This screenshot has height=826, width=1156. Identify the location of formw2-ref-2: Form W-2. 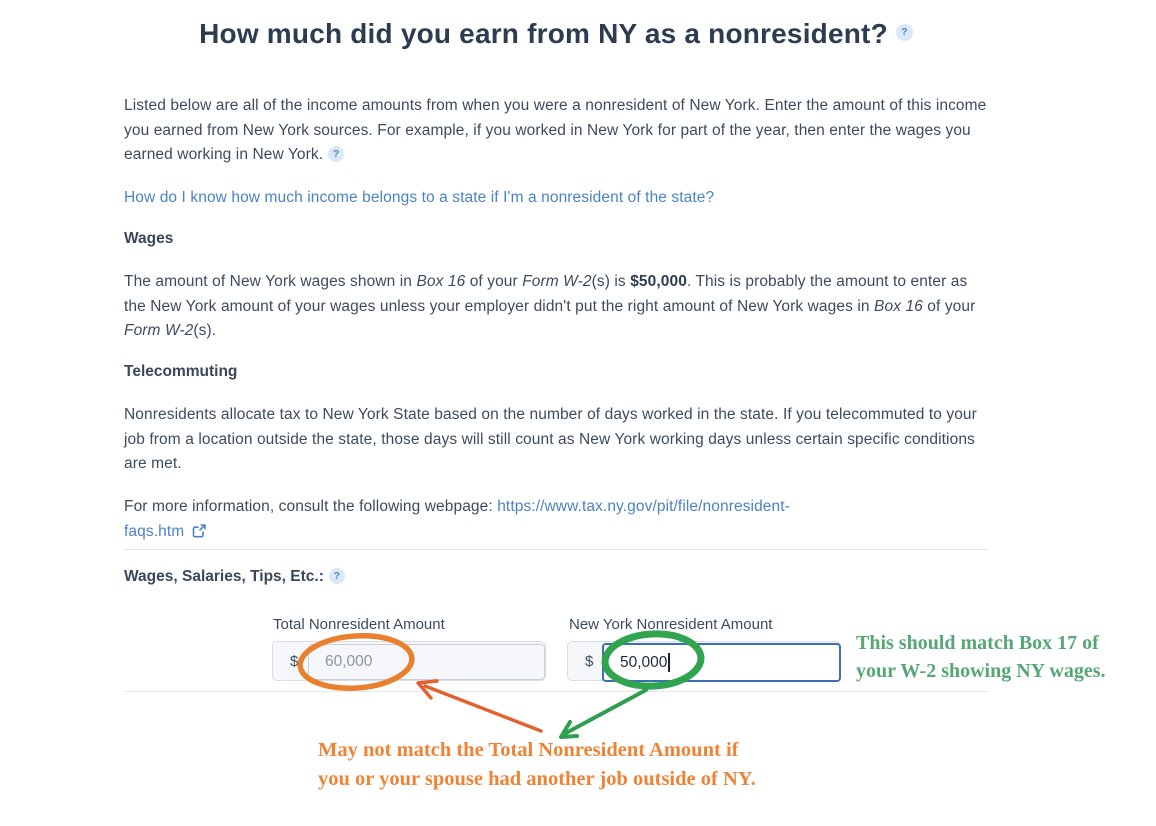
(159, 331).